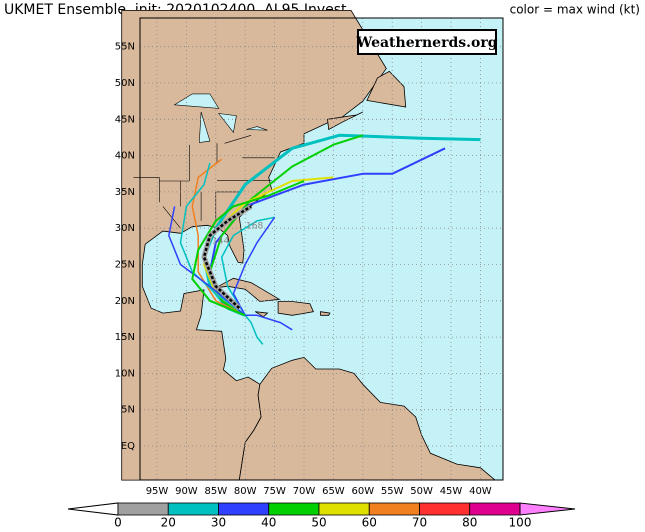 The width and height of the screenshot is (645, 532). What do you see at coordinates (274, 491) in the screenshot?
I see `lon-label: 75W` at bounding box center [274, 491].